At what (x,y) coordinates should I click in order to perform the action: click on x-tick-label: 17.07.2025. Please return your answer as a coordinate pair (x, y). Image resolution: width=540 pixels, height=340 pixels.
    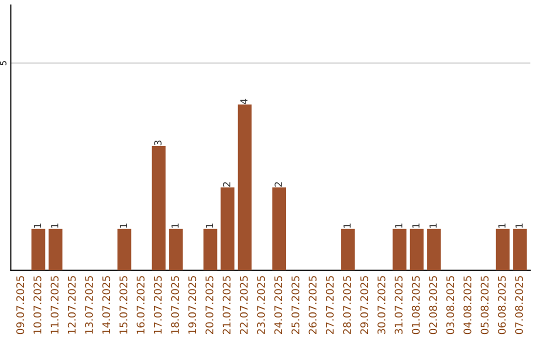
    Looking at the image, I should click on (158, 305).